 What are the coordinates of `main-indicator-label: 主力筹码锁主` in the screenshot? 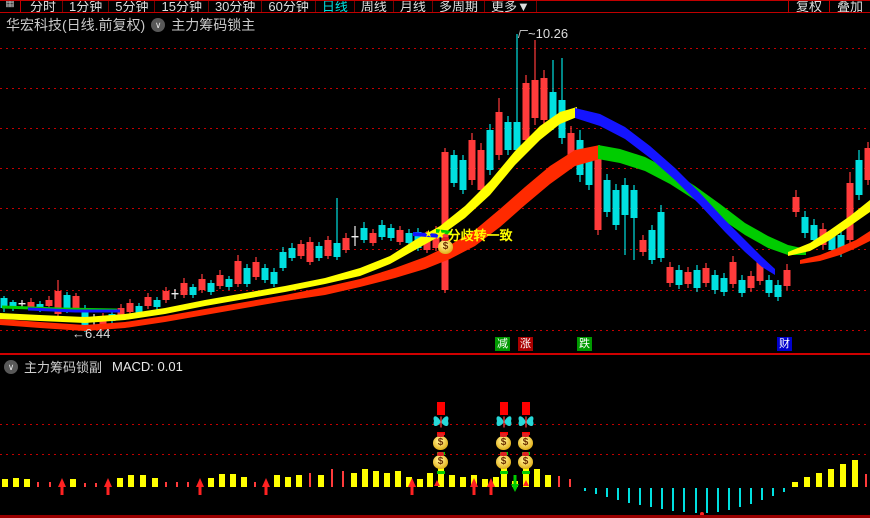 It's located at (213, 25).